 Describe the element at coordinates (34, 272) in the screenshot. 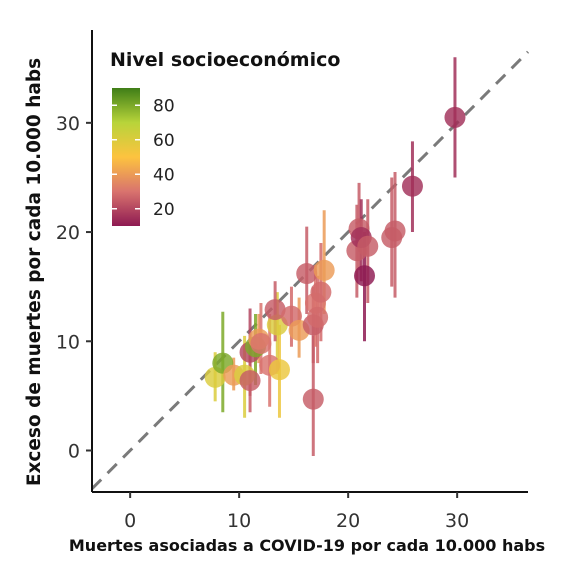

I see `y-axis-title: Exceso de muertes por cada 10.000 habs` at that location.